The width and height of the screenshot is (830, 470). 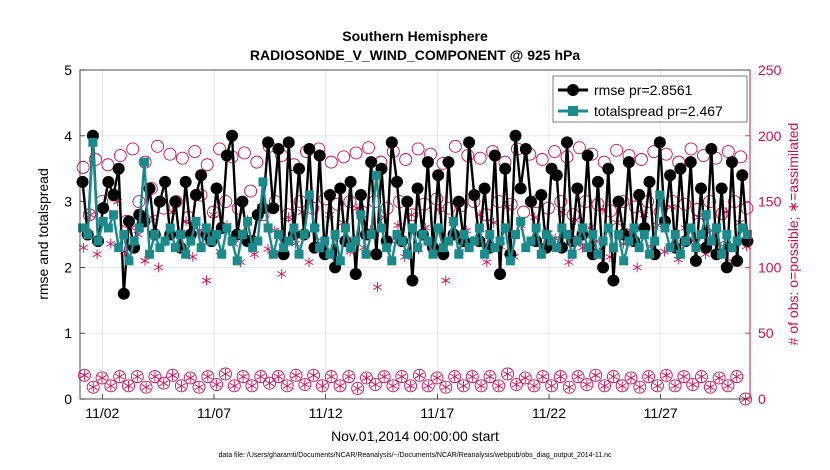 I want to click on y-tick-label-right: 0, so click(x=762, y=399).